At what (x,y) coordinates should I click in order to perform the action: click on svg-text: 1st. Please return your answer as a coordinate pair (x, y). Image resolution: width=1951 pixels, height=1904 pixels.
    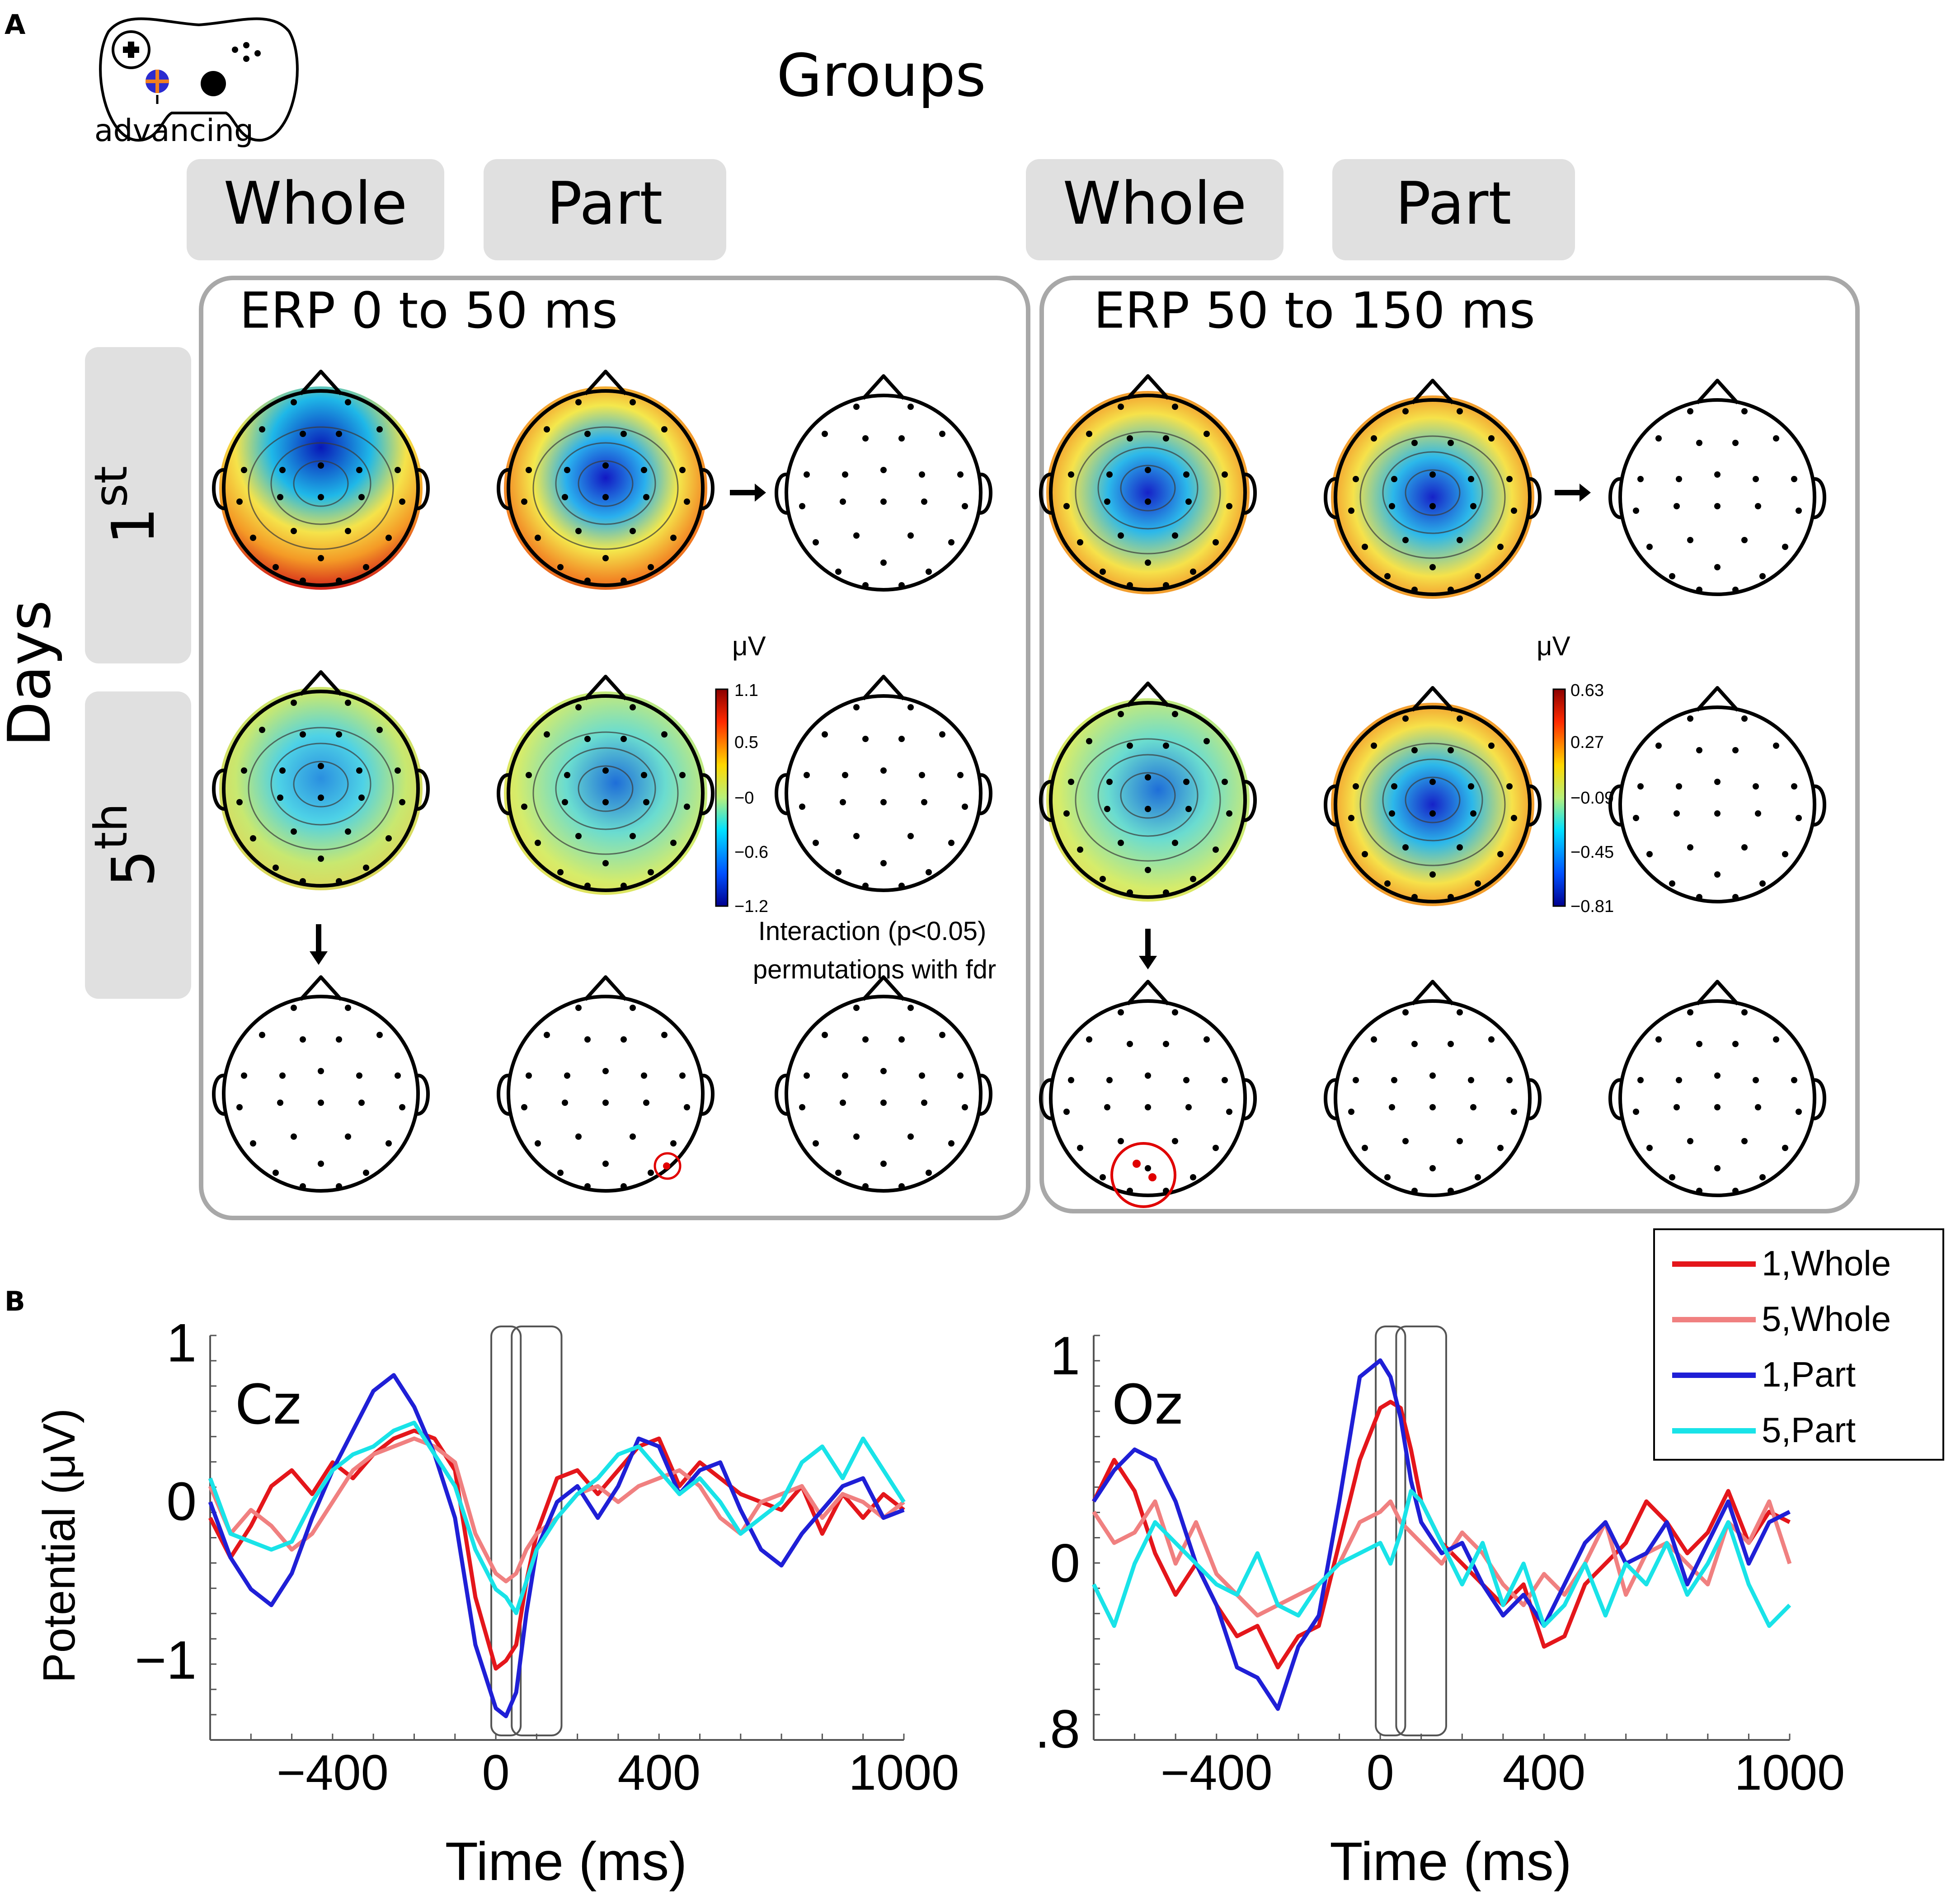
    Looking at the image, I should click on (126, 506).